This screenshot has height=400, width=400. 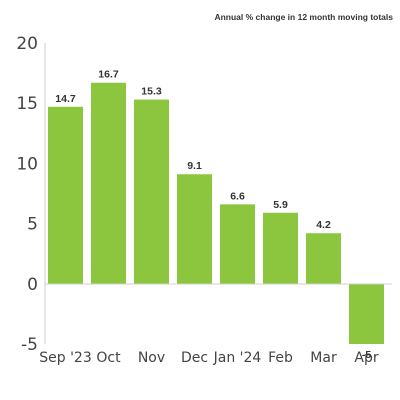 What do you see at coordinates (280, 205) in the screenshot?
I see `data-label: 5.9` at bounding box center [280, 205].